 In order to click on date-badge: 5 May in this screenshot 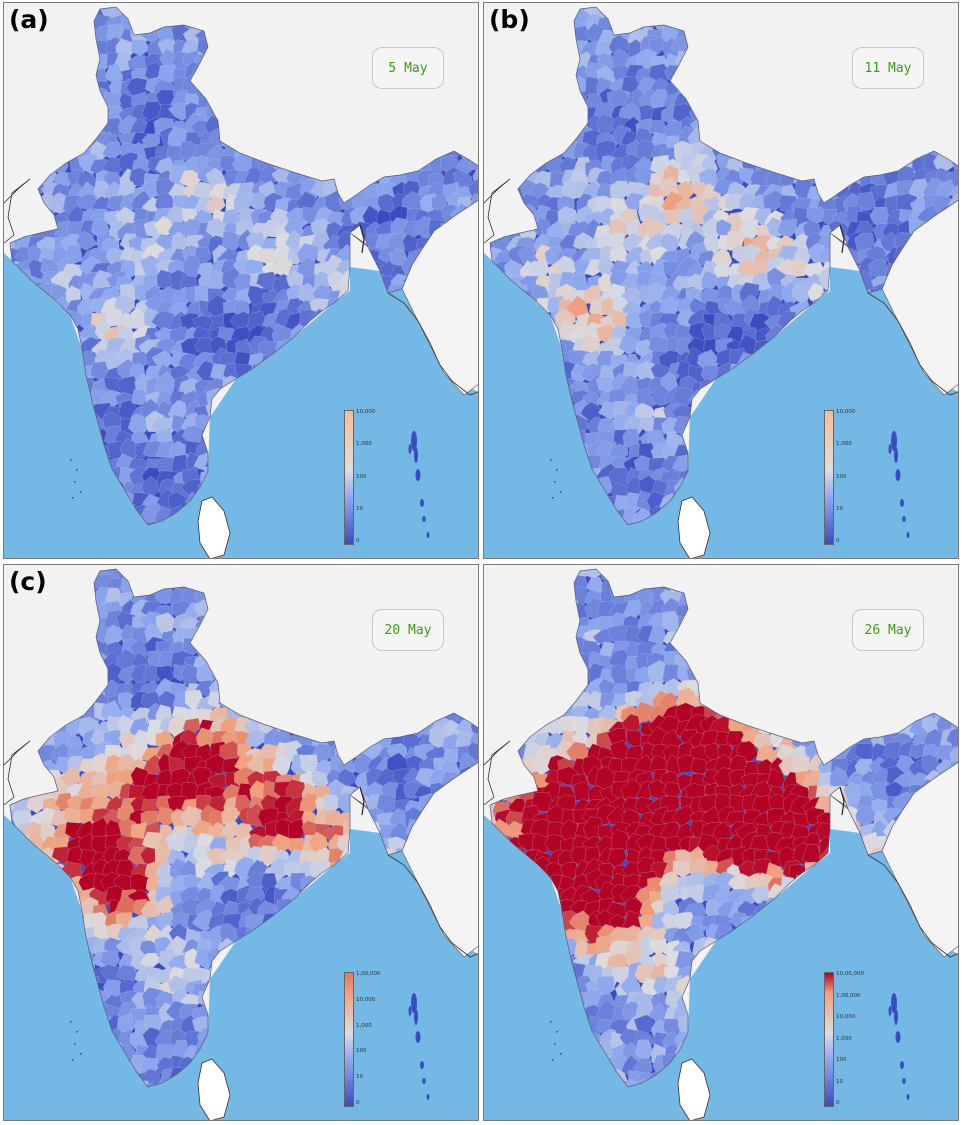, I will do `click(408, 68)`.